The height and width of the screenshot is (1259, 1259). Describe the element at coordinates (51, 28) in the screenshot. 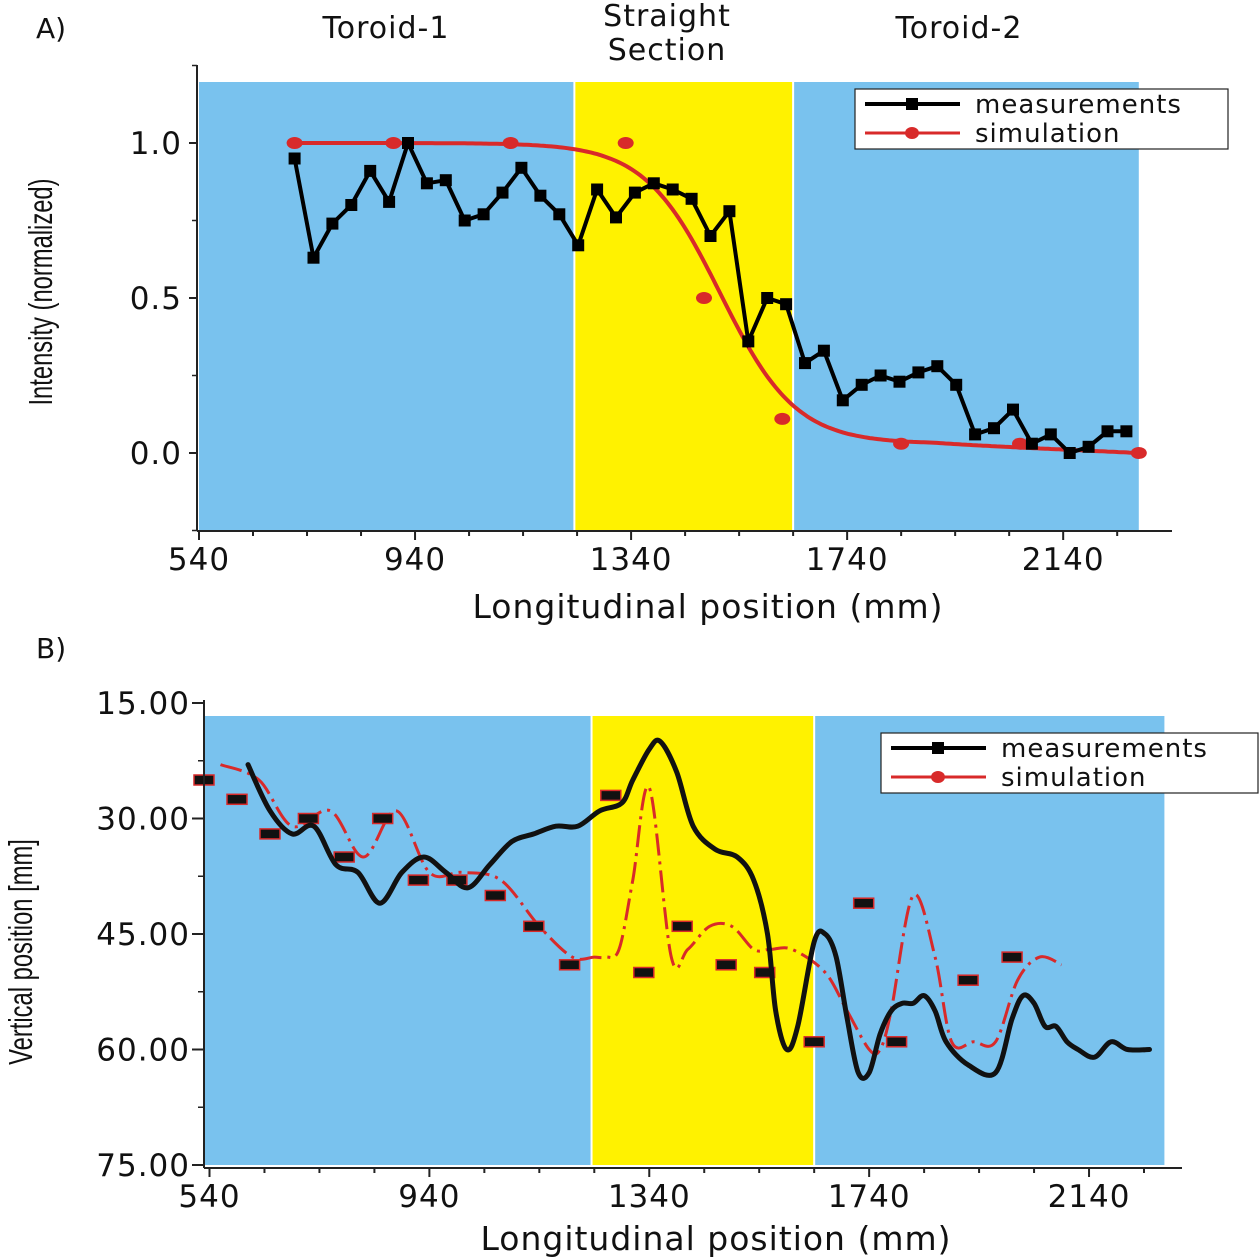

I see `panel-a-label: A)` at that location.